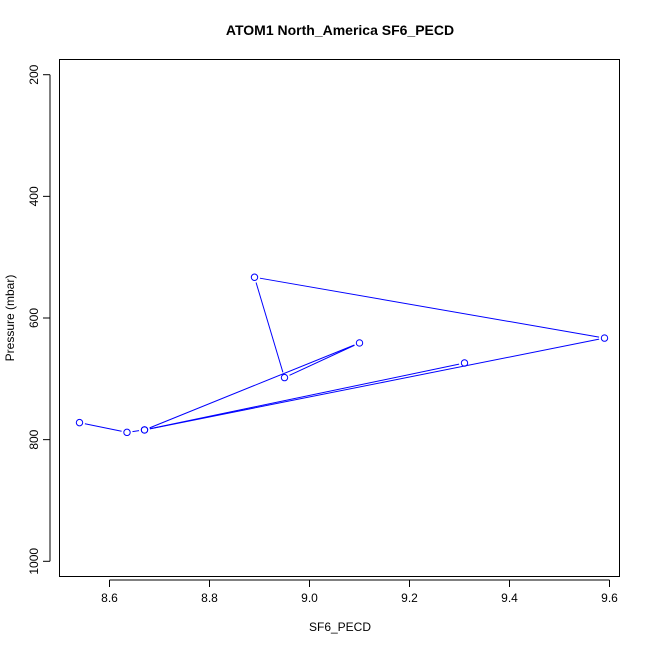 This screenshot has width=650, height=650. What do you see at coordinates (509, 598) in the screenshot?
I see `x-tick-label: 9.4` at bounding box center [509, 598].